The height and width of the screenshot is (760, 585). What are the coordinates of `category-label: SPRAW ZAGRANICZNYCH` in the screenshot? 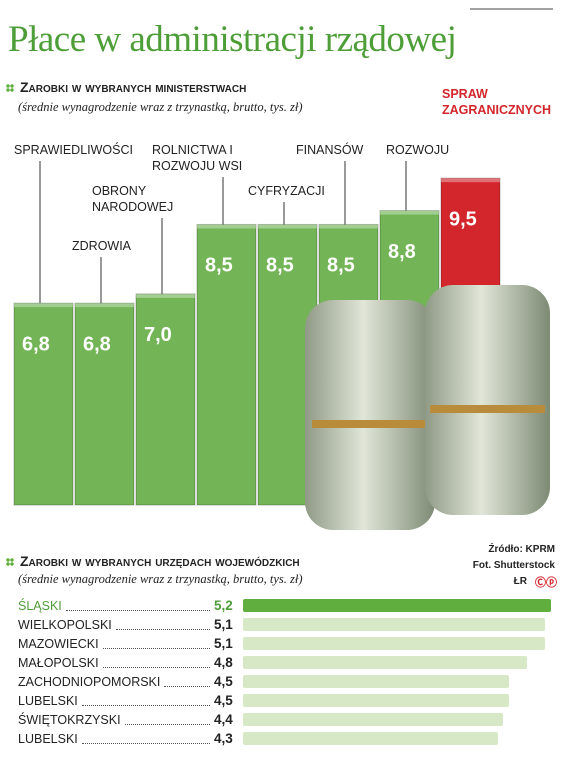 It's located at (497, 102).